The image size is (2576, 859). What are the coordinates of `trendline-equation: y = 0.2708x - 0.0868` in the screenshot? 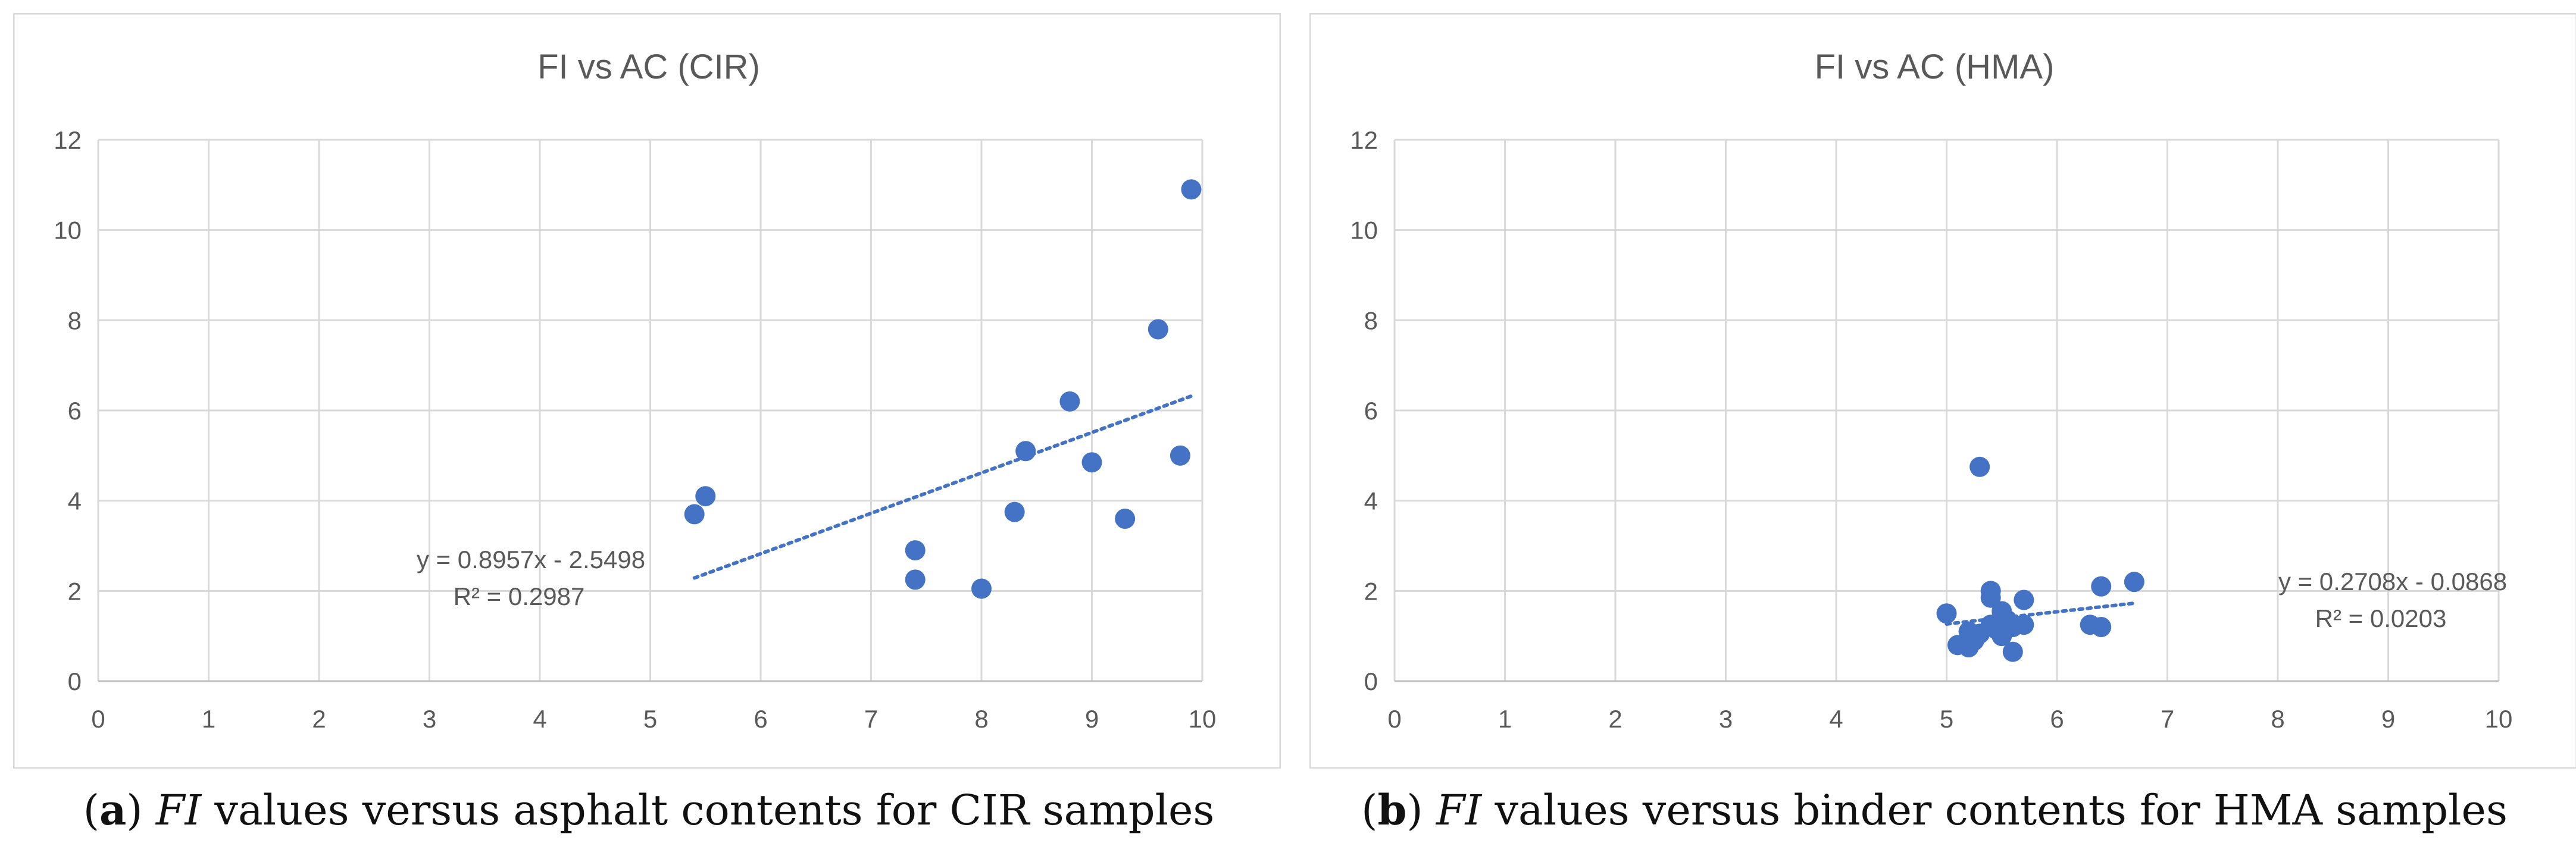 It's located at (2392, 582).